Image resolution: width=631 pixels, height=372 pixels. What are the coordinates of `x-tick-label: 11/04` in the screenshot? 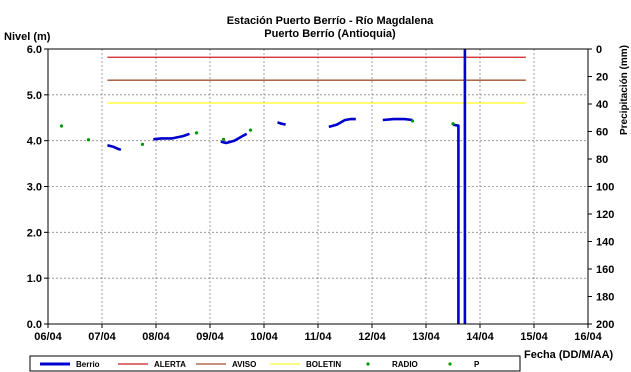 It's located at (319, 337).